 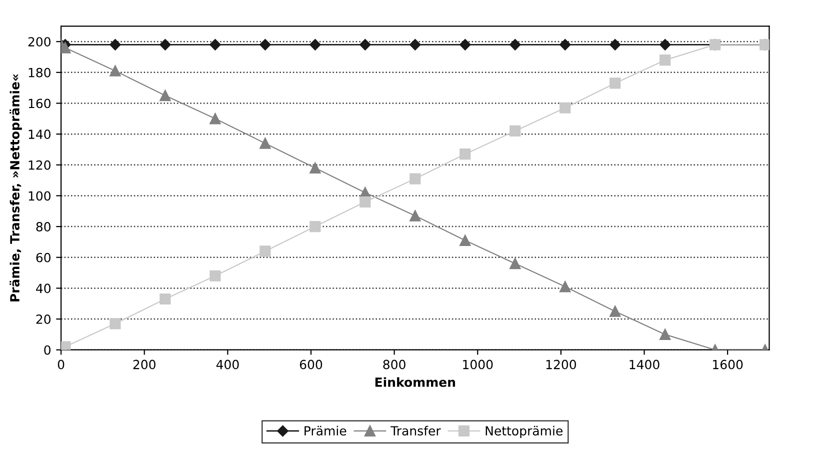 What do you see at coordinates (39, 103) in the screenshot?
I see `y-tick-label: 160` at bounding box center [39, 103].